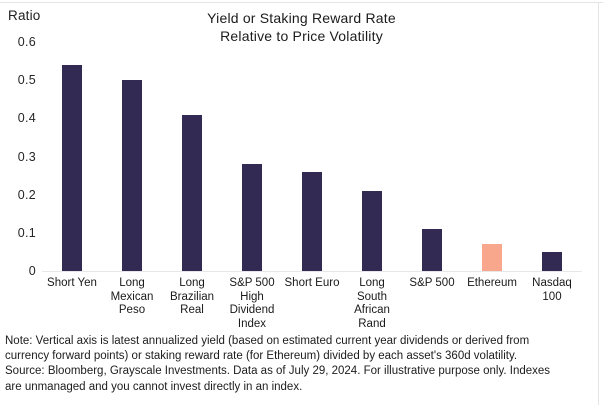  What do you see at coordinates (598, 203) in the screenshot?
I see `card-right-border` at bounding box center [598, 203].